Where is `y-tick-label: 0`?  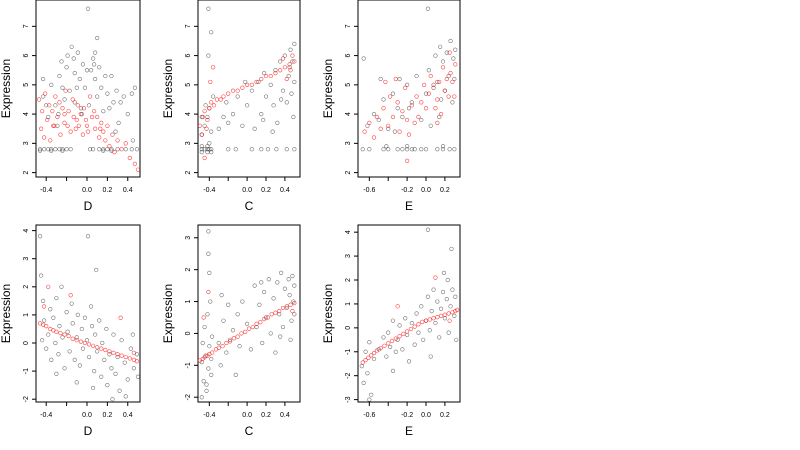
y-tick-label: 0 is located at coordinates (188, 333).